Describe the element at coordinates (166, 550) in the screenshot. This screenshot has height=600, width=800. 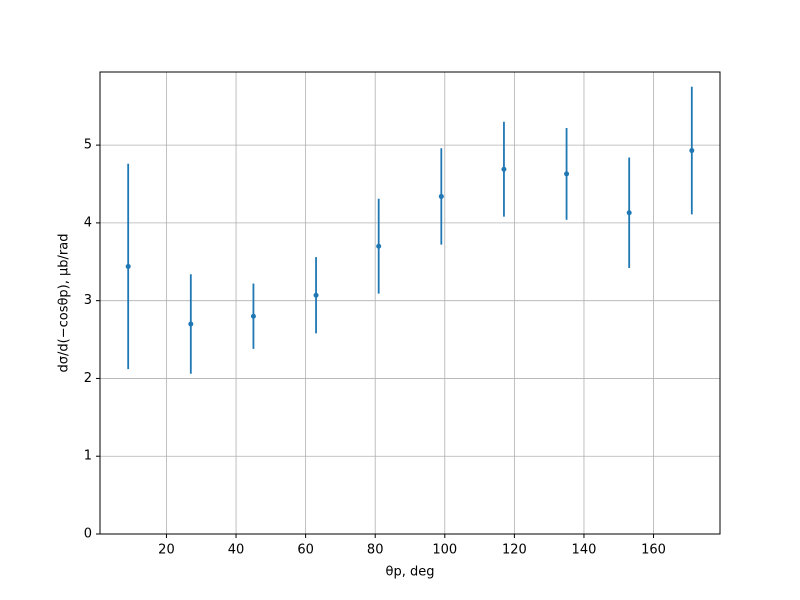
I see `x-tick-label: 20` at that location.